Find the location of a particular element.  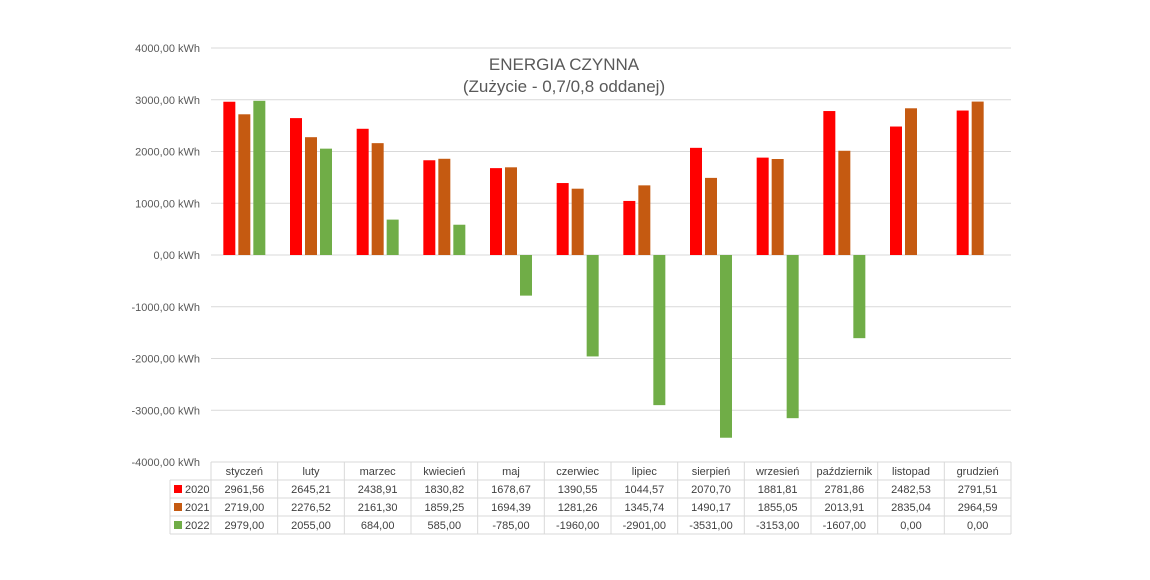

legend-label-2022: 2022 is located at coordinates (197, 526).